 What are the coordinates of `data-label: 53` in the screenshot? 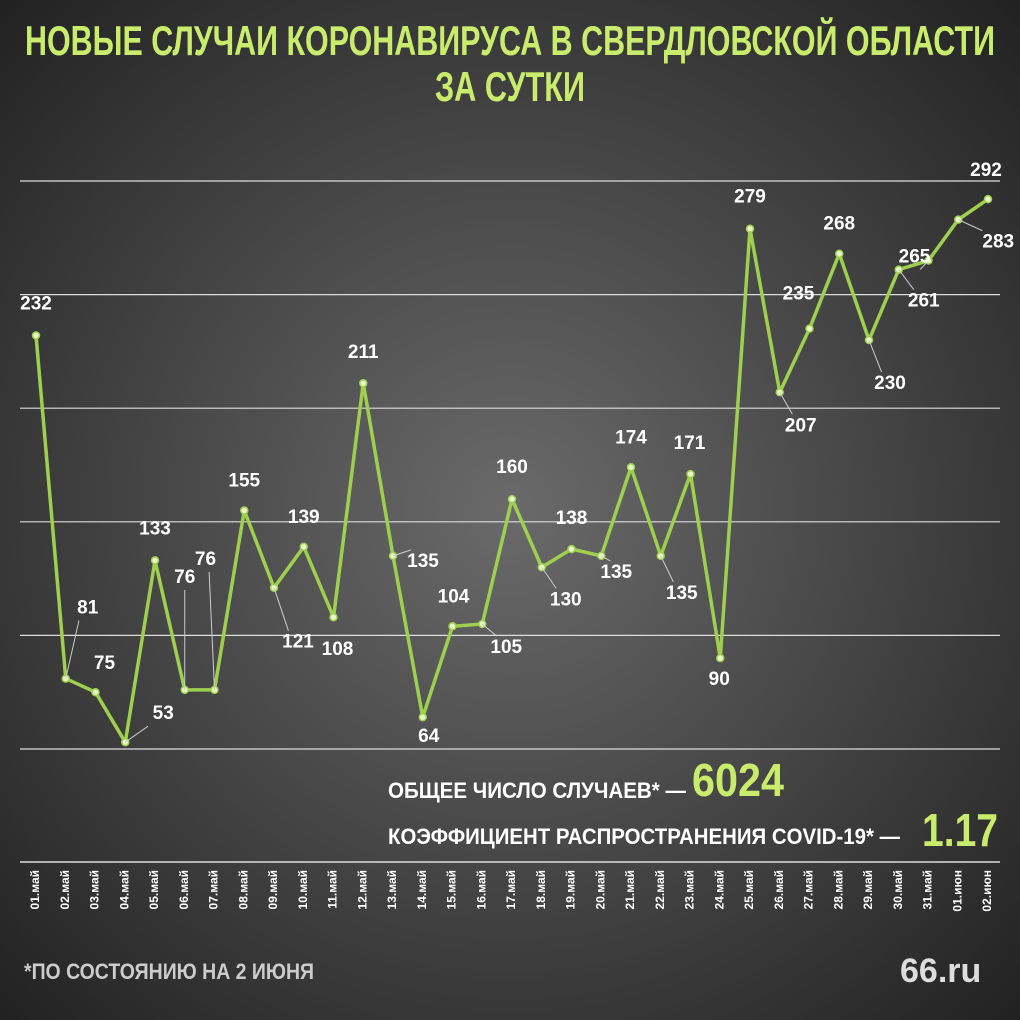 It's located at (163, 713).